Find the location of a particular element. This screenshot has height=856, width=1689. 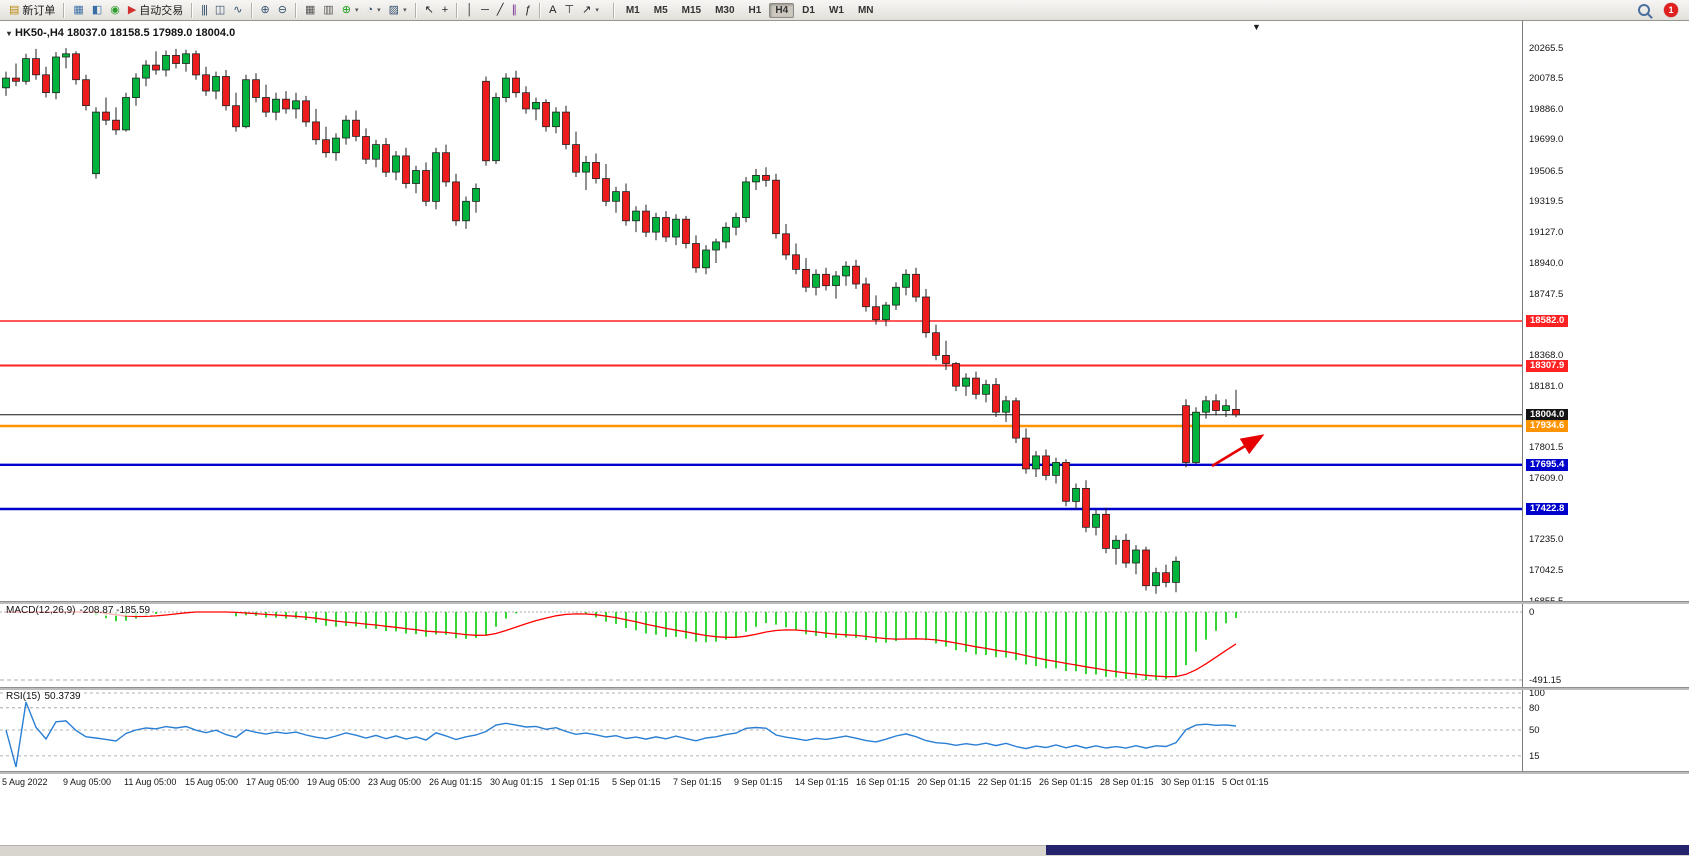

timeframe-mn-button: MN is located at coordinates (865, 10).